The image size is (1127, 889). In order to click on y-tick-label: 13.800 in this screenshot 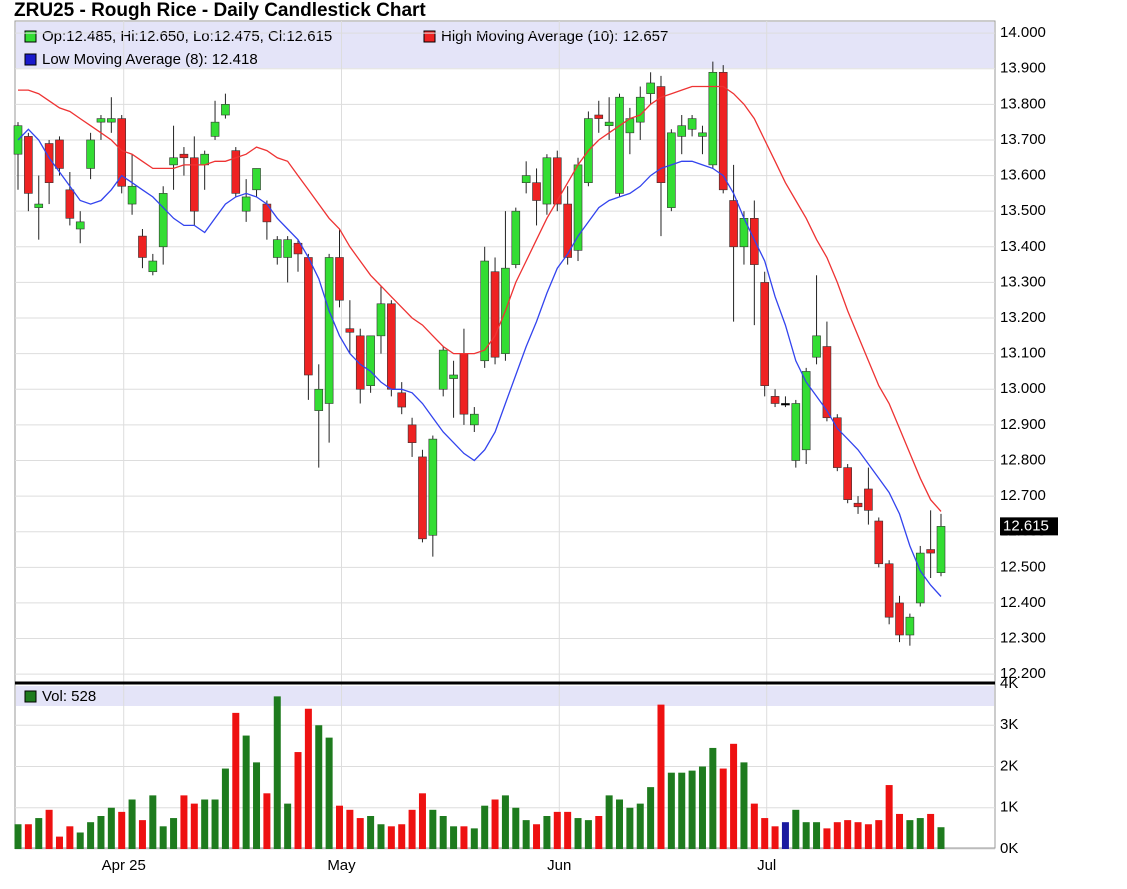, I will do `click(1023, 103)`.